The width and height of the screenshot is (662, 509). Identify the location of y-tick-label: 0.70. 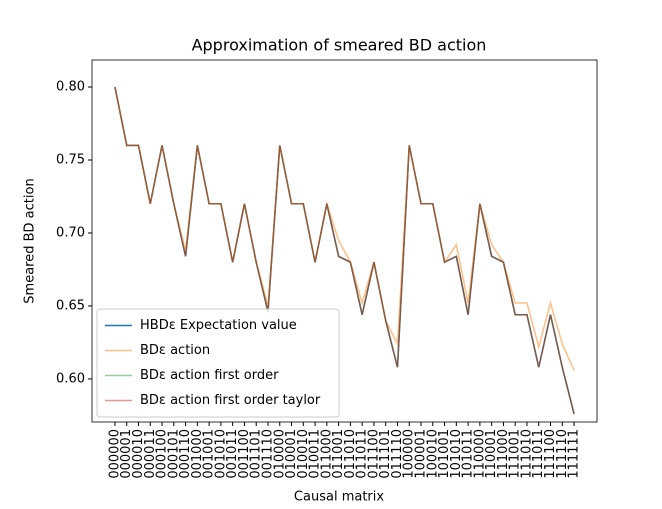
(70, 232).